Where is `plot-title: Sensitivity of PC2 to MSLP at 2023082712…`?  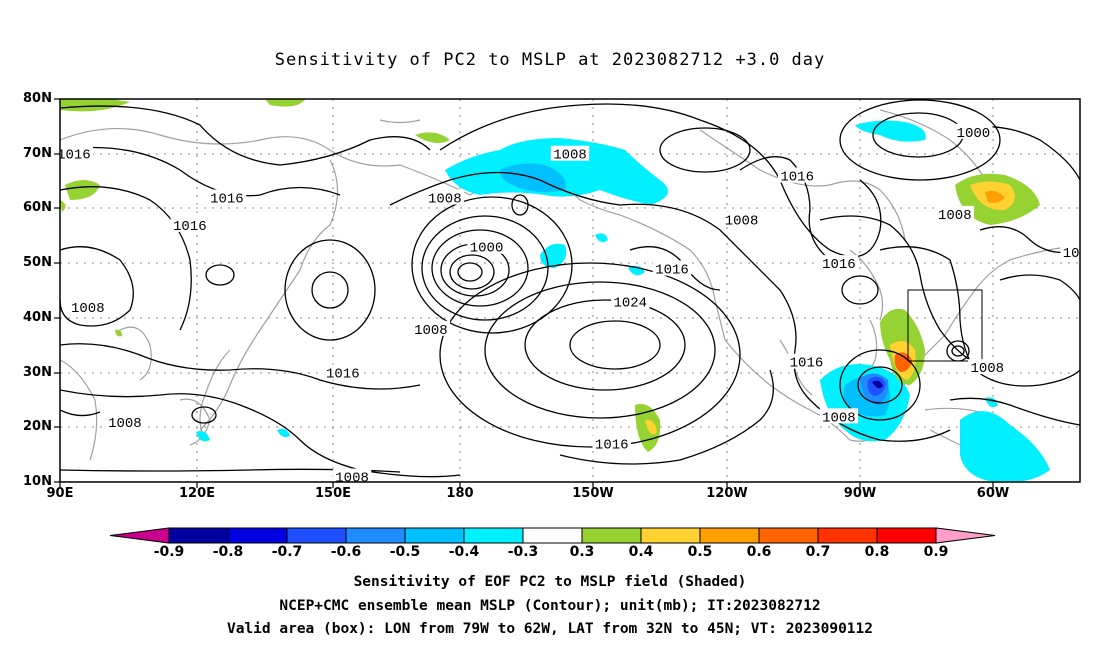 plot-title: Sensitivity of PC2 to MSLP at 2023082712… is located at coordinates (550, 60).